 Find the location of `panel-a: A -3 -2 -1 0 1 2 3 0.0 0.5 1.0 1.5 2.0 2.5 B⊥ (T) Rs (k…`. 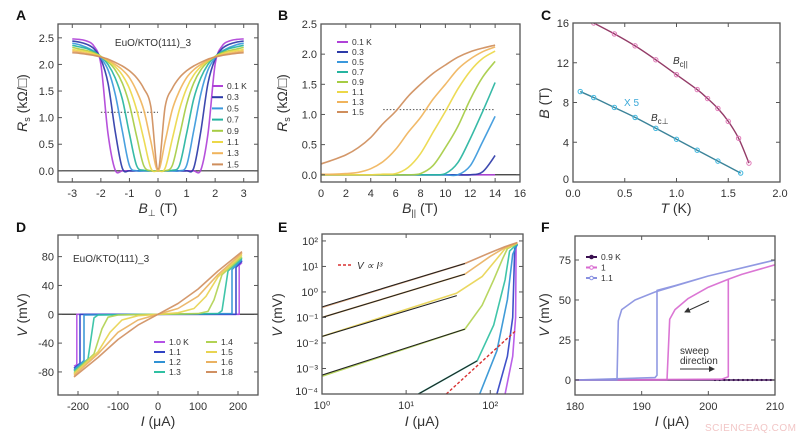

panel-a: A -3 -2 -1 0 1 2 3 0.0 0.5 1.0 1.5 2.0 2.5 B⊥ (T) Rs (k… is located at coordinates (136, 112).